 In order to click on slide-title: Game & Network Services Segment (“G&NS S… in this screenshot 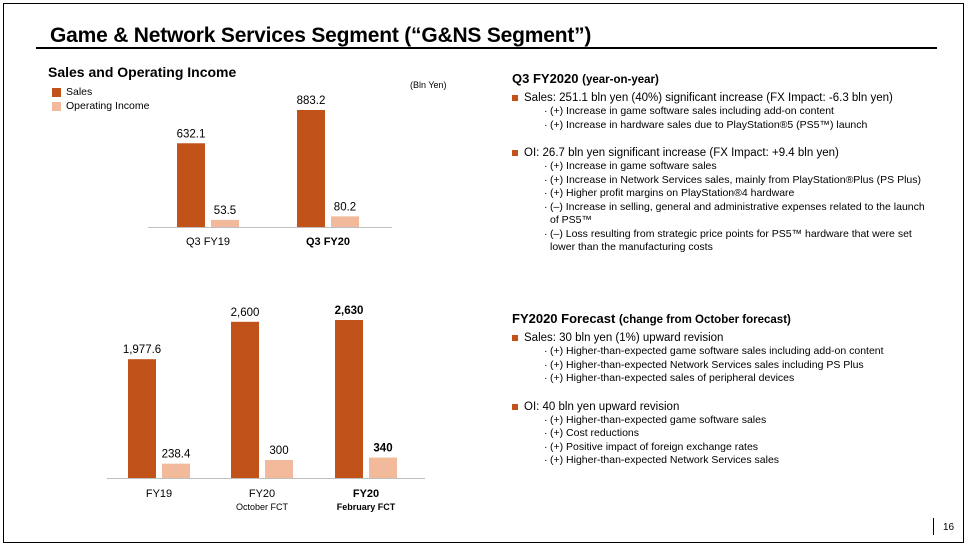, I will do `click(321, 35)`.